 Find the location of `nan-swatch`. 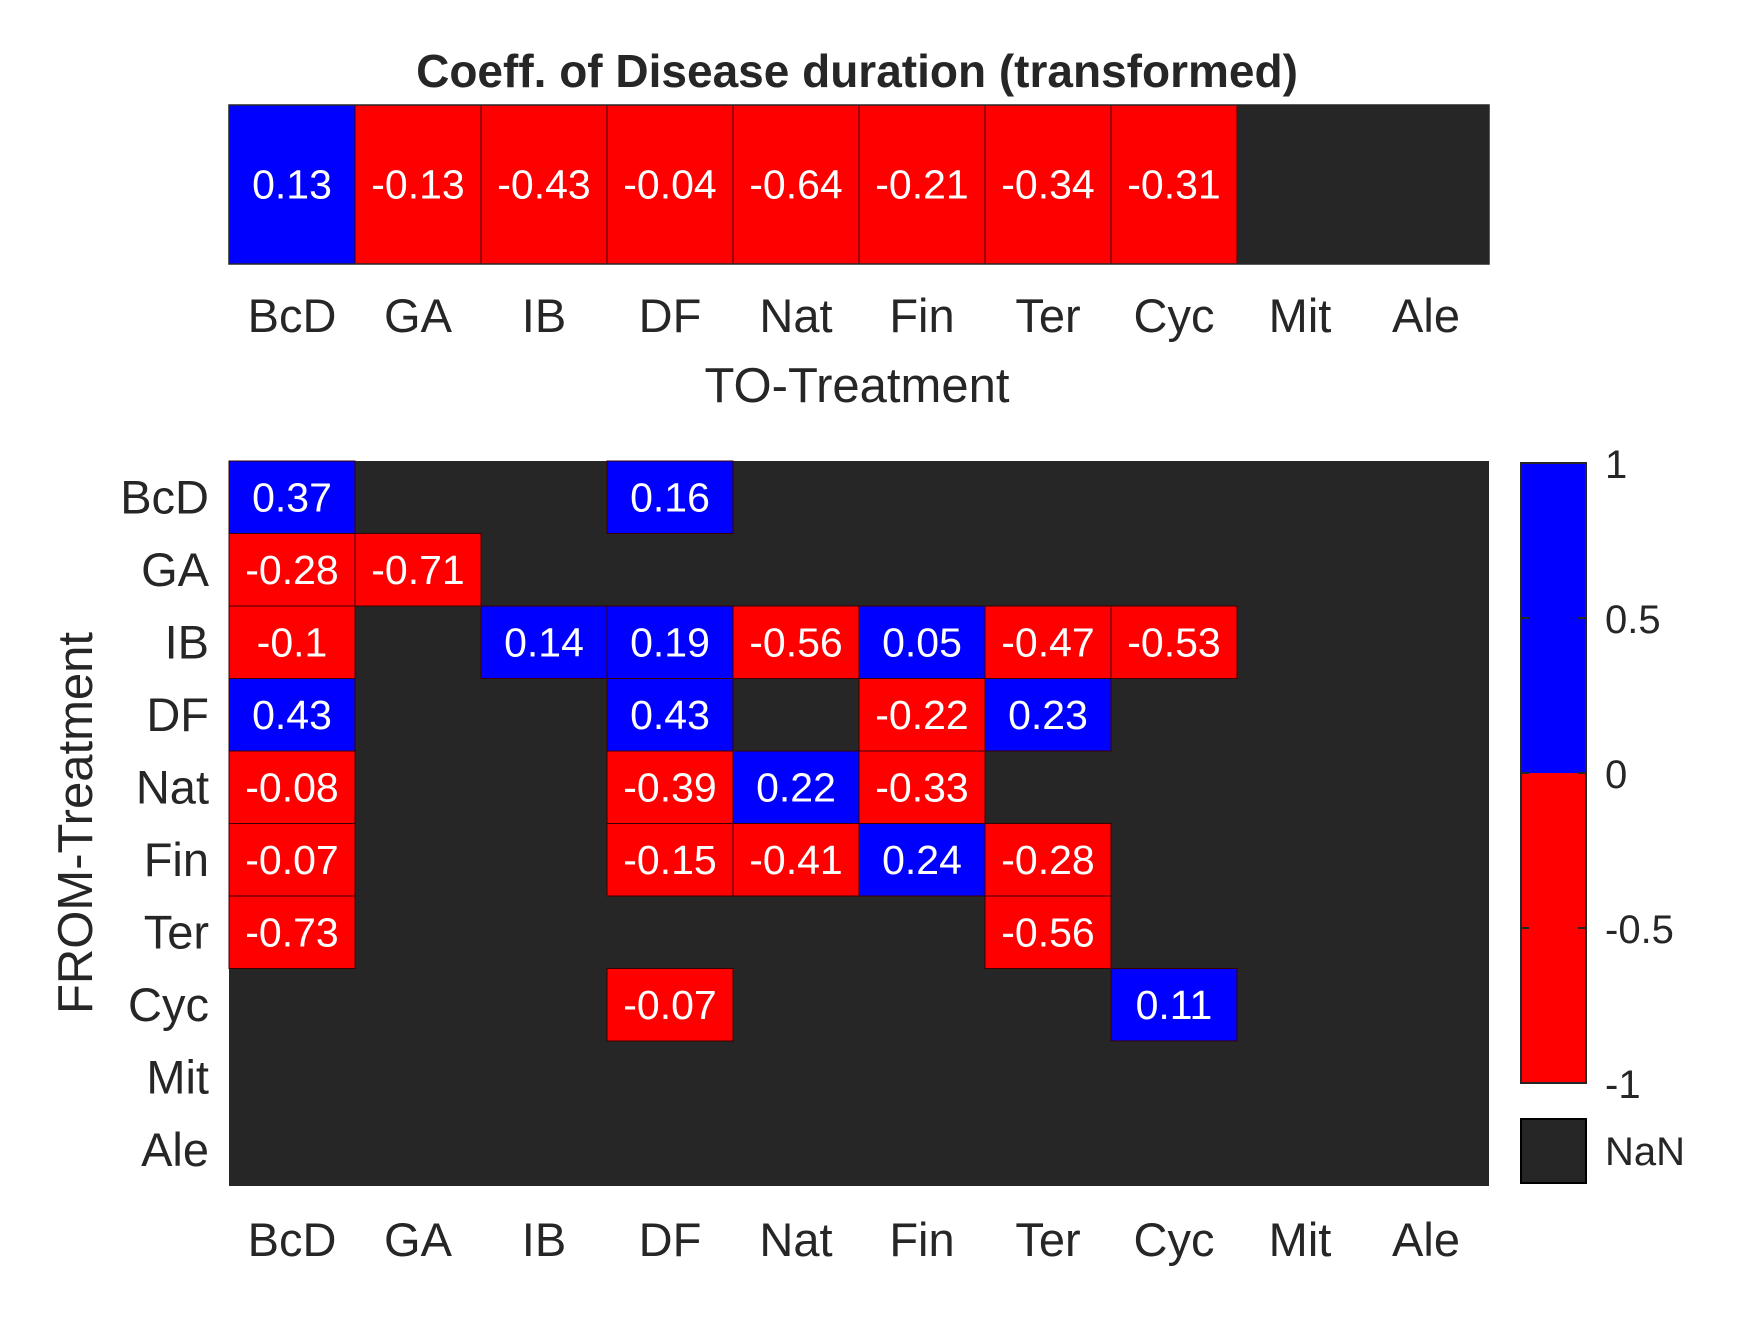

nan-swatch is located at coordinates (1553, 1151).